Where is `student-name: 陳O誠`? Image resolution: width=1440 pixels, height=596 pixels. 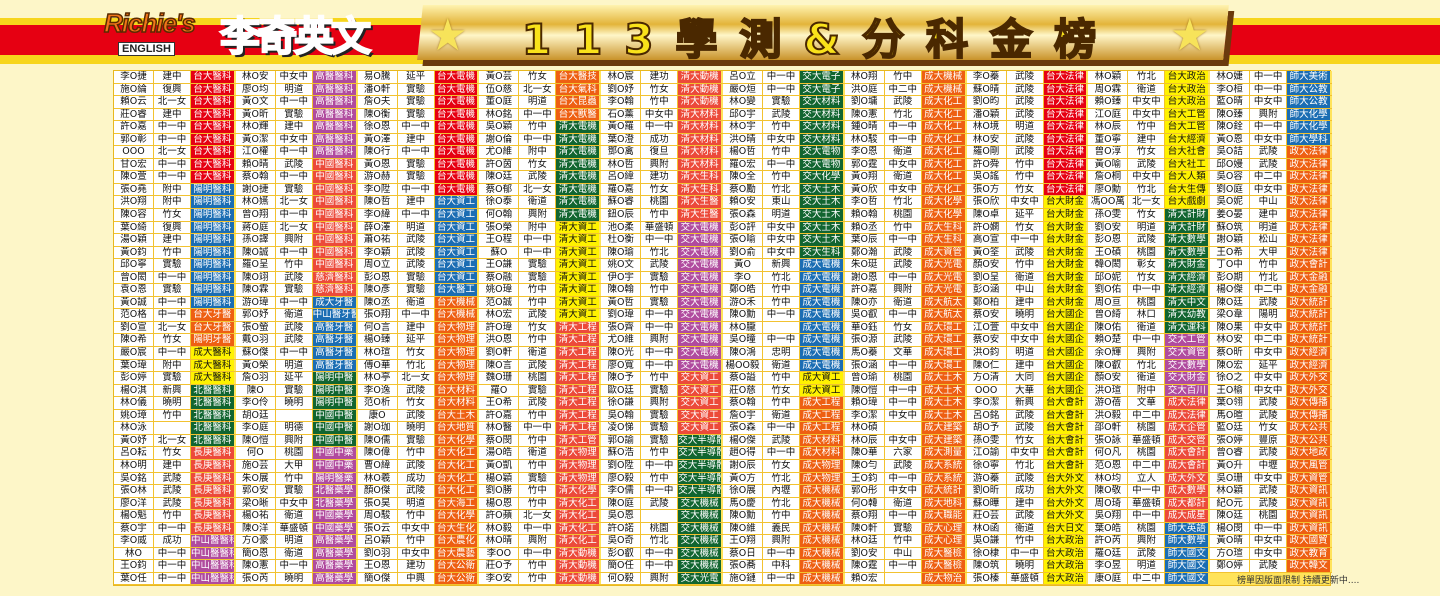
student-name: 陳O誠 is located at coordinates (255, 252).